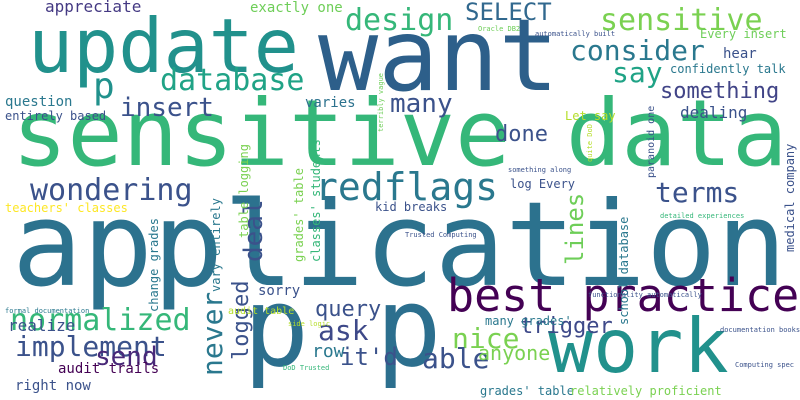 This screenshot has width=800, height=400. What do you see at coordinates (66, 208) in the screenshot?
I see `word: teachers' classes` at bounding box center [66, 208].